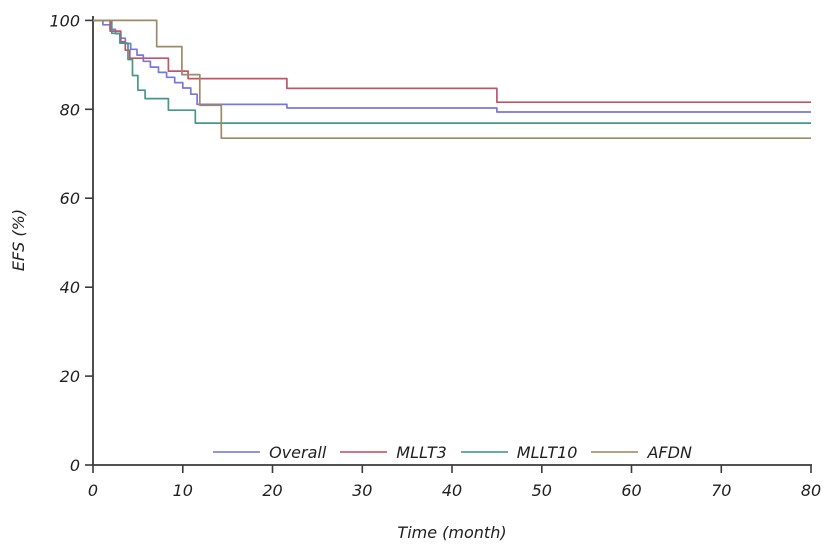 The height and width of the screenshot is (554, 831). What do you see at coordinates (452, 490) in the screenshot?
I see `x-tick-label: 40` at bounding box center [452, 490].